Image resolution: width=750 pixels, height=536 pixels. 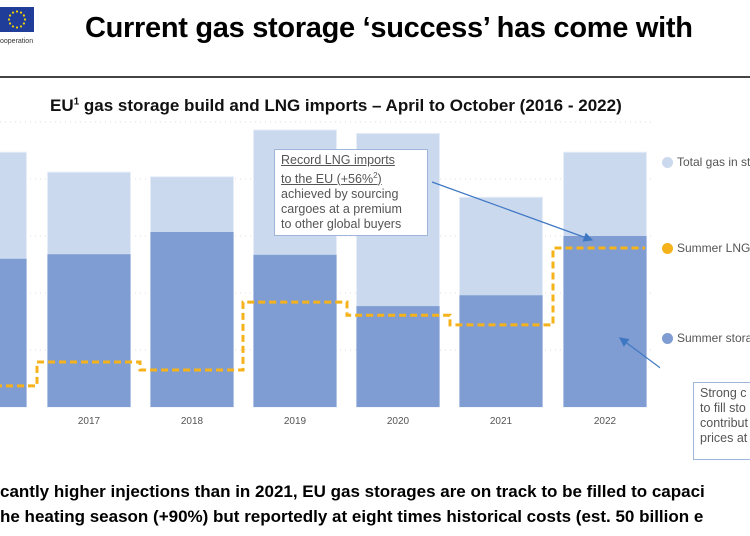 What do you see at coordinates (501, 351) in the screenshot?
I see `bar-storage-2021` at bounding box center [501, 351].